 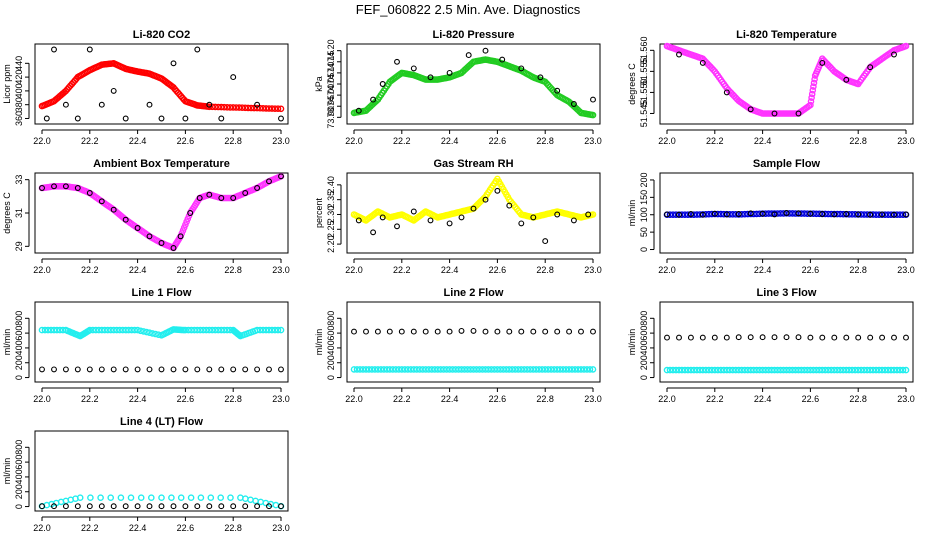 I want to click on y-tick-label: 51.555, so click(x=644, y=72).